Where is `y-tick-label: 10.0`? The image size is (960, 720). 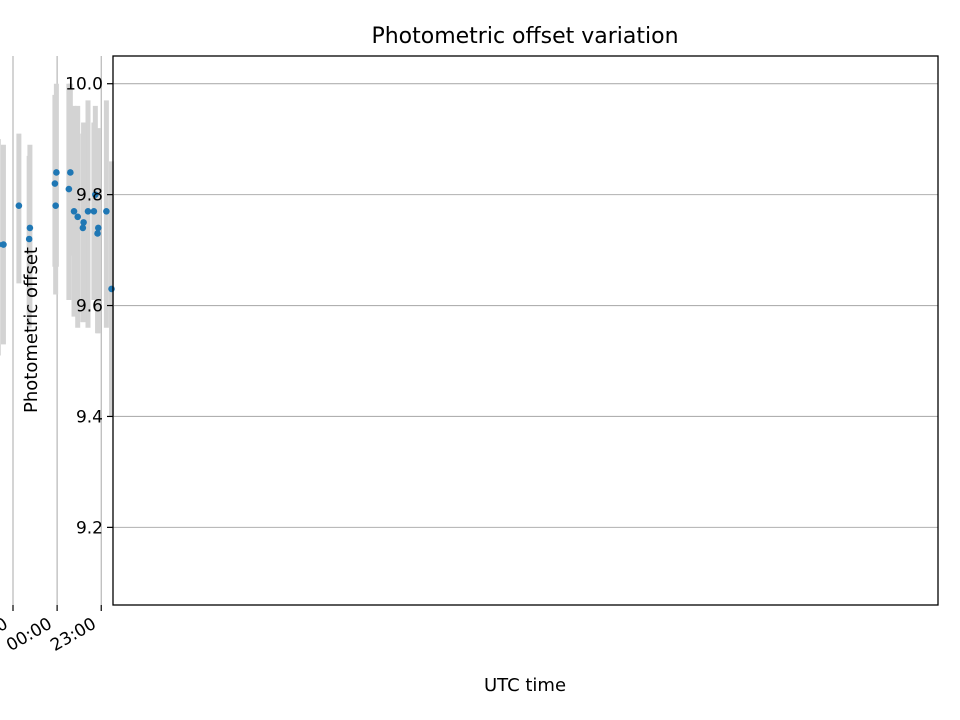 y-tick-label: 10.0 is located at coordinates (84, 85).